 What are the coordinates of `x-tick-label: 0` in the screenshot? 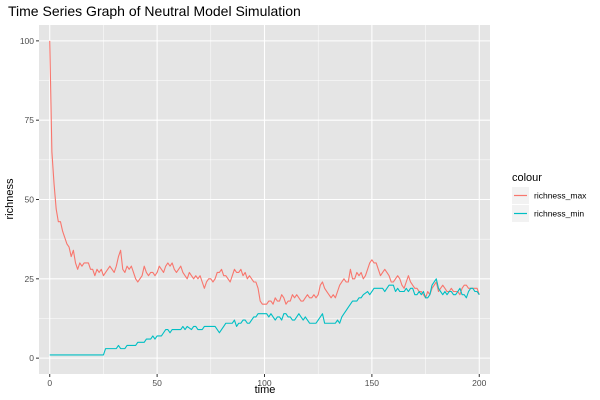 It's located at (49, 383).